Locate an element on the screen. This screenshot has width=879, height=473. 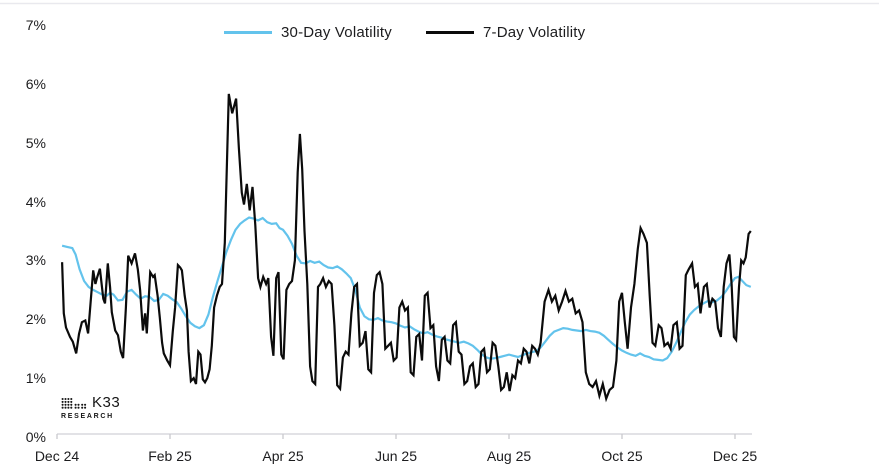
y-tick-label: 7% is located at coordinates (35, 25).